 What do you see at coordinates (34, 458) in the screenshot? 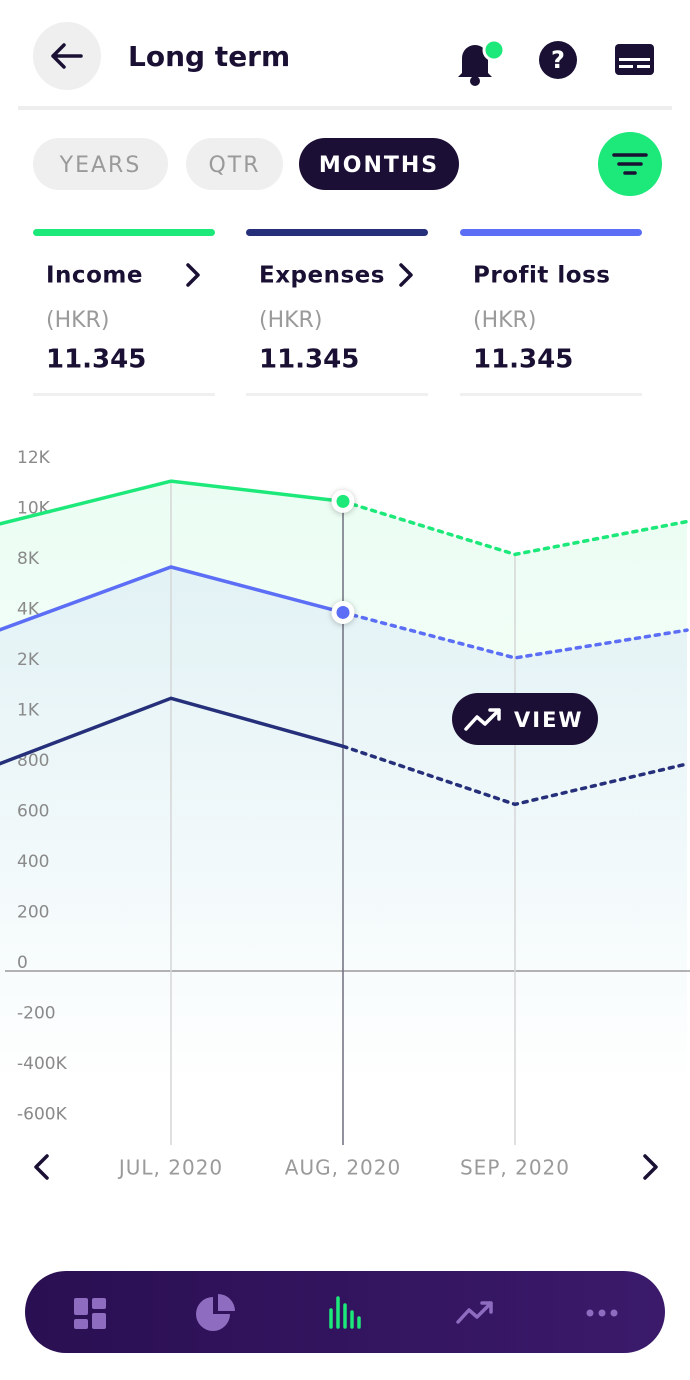
I see `y-tick-label: 12K` at bounding box center [34, 458].